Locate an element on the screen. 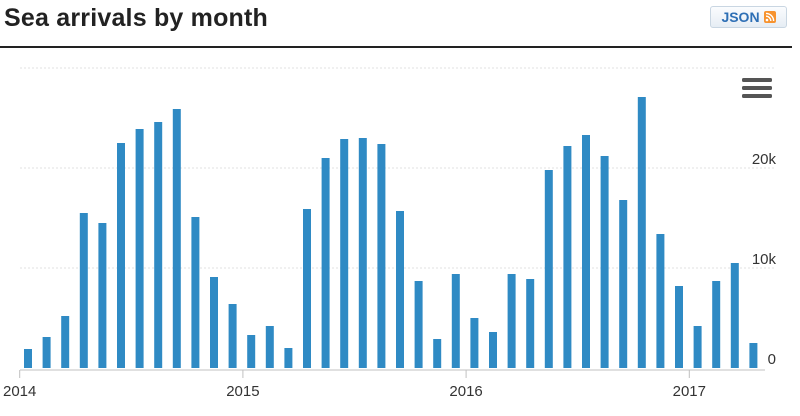 The width and height of the screenshot is (800, 416). json-label: JSON is located at coordinates (740, 17).